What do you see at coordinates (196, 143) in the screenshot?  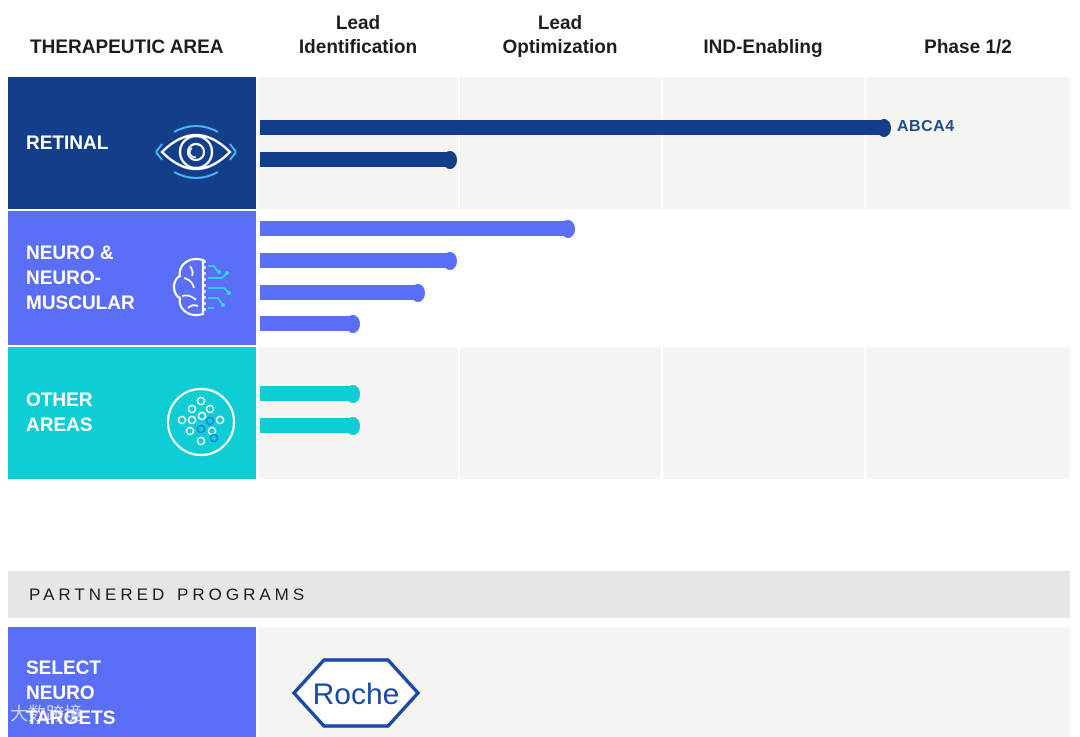 I see `eye-icon` at bounding box center [196, 143].